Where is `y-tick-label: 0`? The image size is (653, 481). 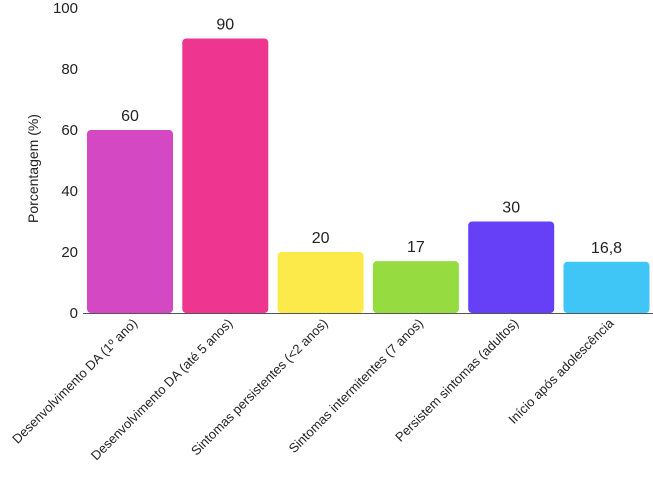 y-tick-label: 0 is located at coordinates (74, 313).